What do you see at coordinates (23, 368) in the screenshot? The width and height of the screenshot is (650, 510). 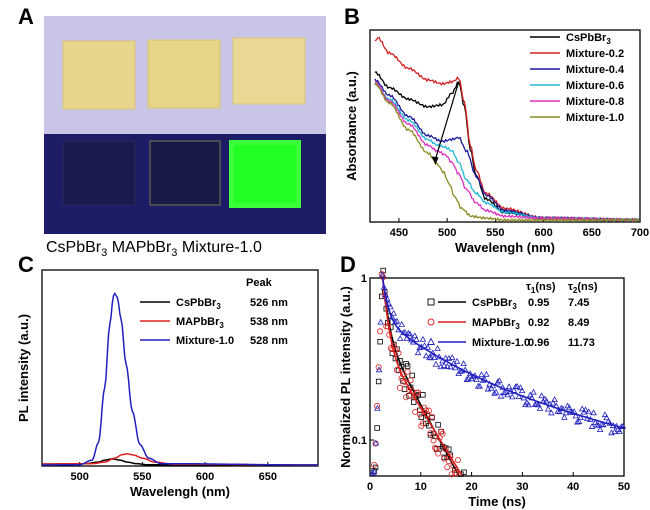 I see `y-axis-title: PL intensity (a.u.)` at bounding box center [23, 368].